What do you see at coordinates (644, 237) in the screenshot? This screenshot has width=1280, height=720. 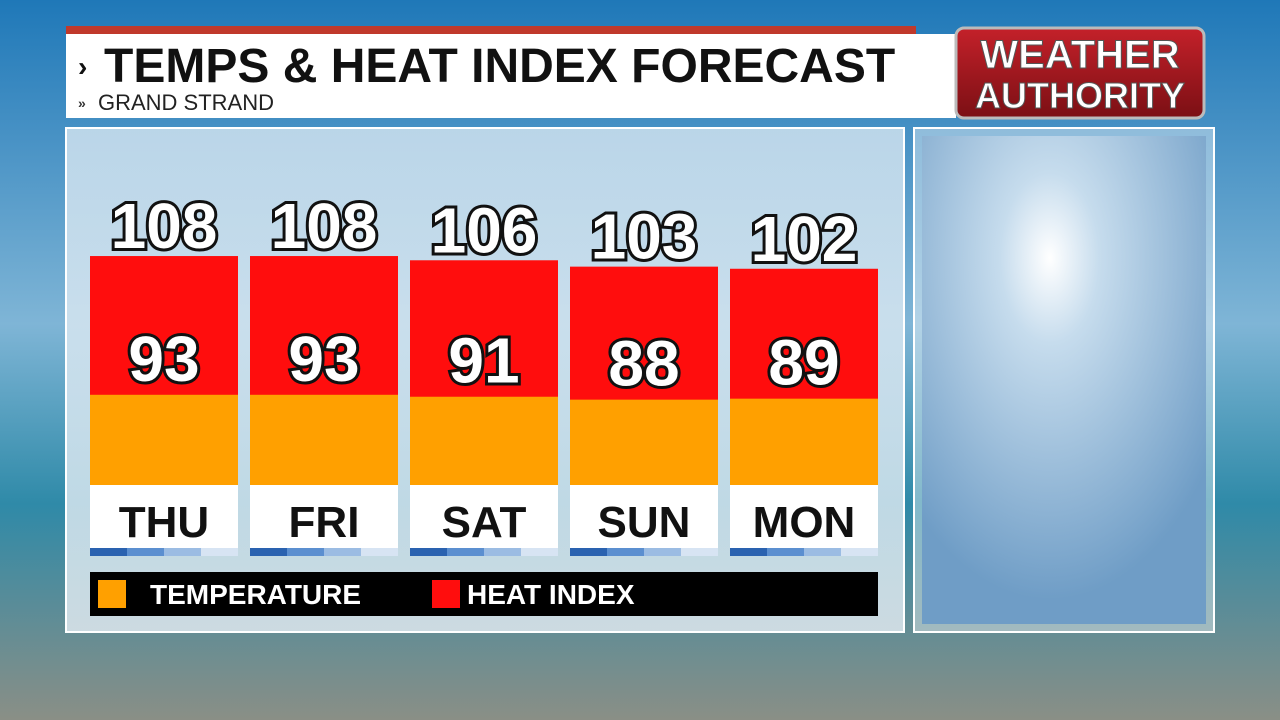 I see `value-label: 103` at bounding box center [644, 237].